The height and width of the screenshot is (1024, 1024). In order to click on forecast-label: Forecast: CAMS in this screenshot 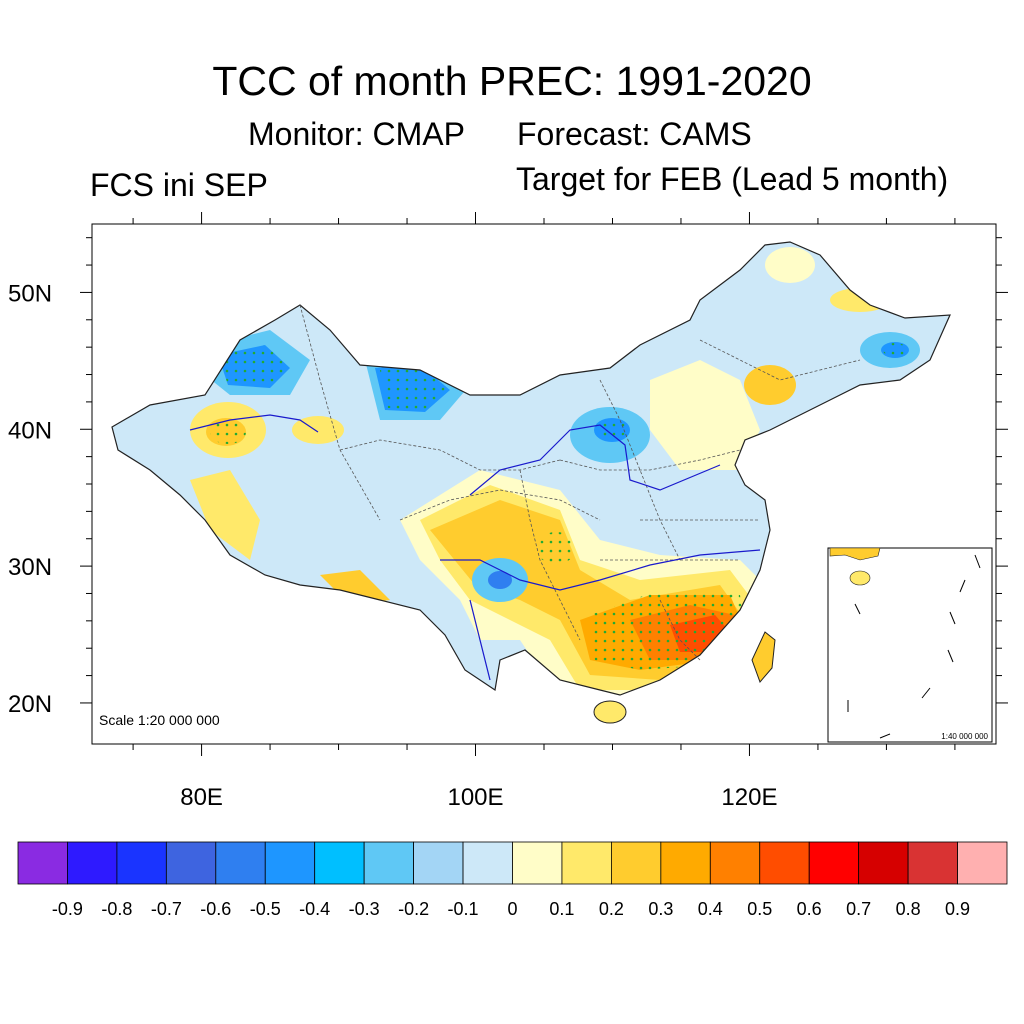, I will do `click(634, 134)`.